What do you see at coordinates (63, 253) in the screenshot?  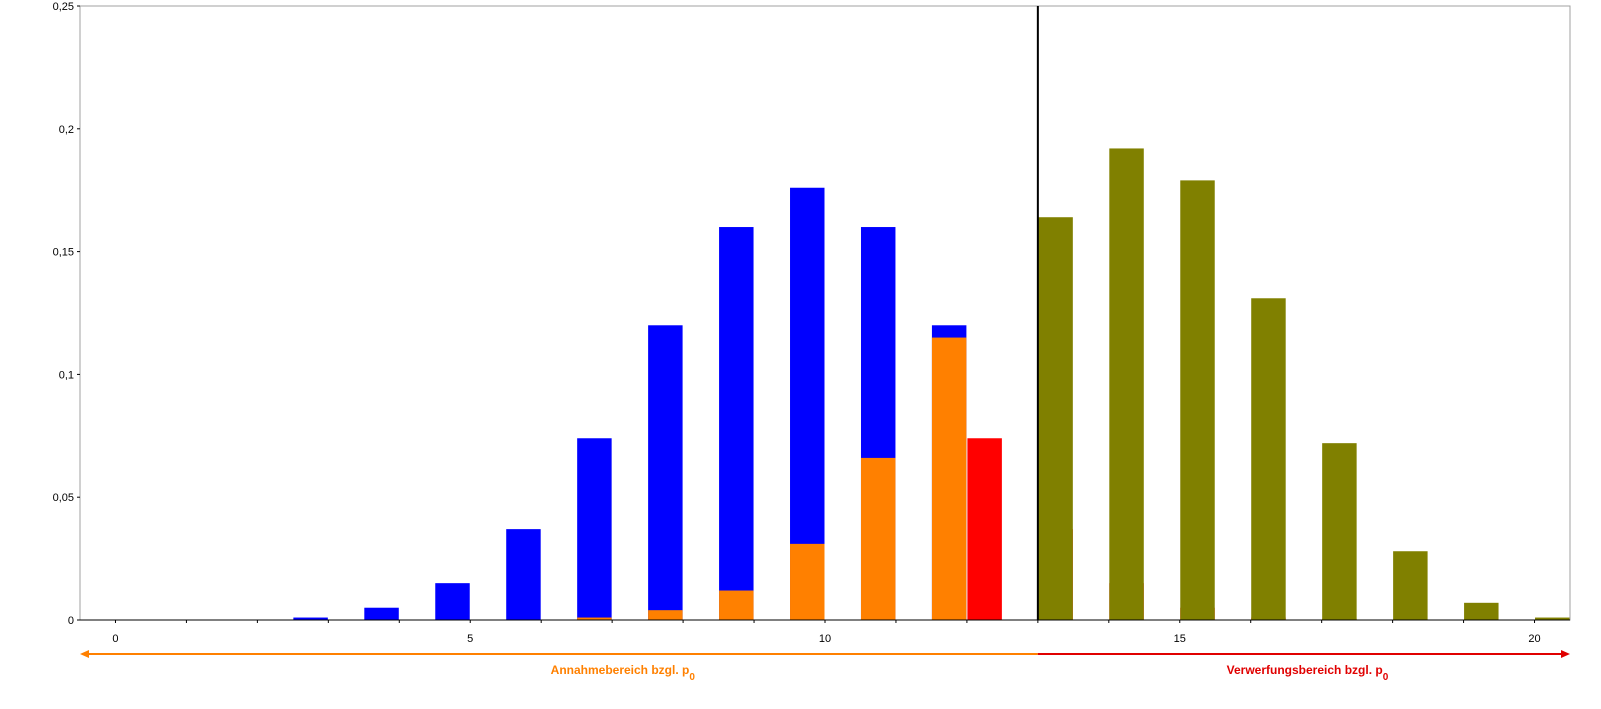 I see `y-tick-label-3: 0,15` at bounding box center [63, 253].